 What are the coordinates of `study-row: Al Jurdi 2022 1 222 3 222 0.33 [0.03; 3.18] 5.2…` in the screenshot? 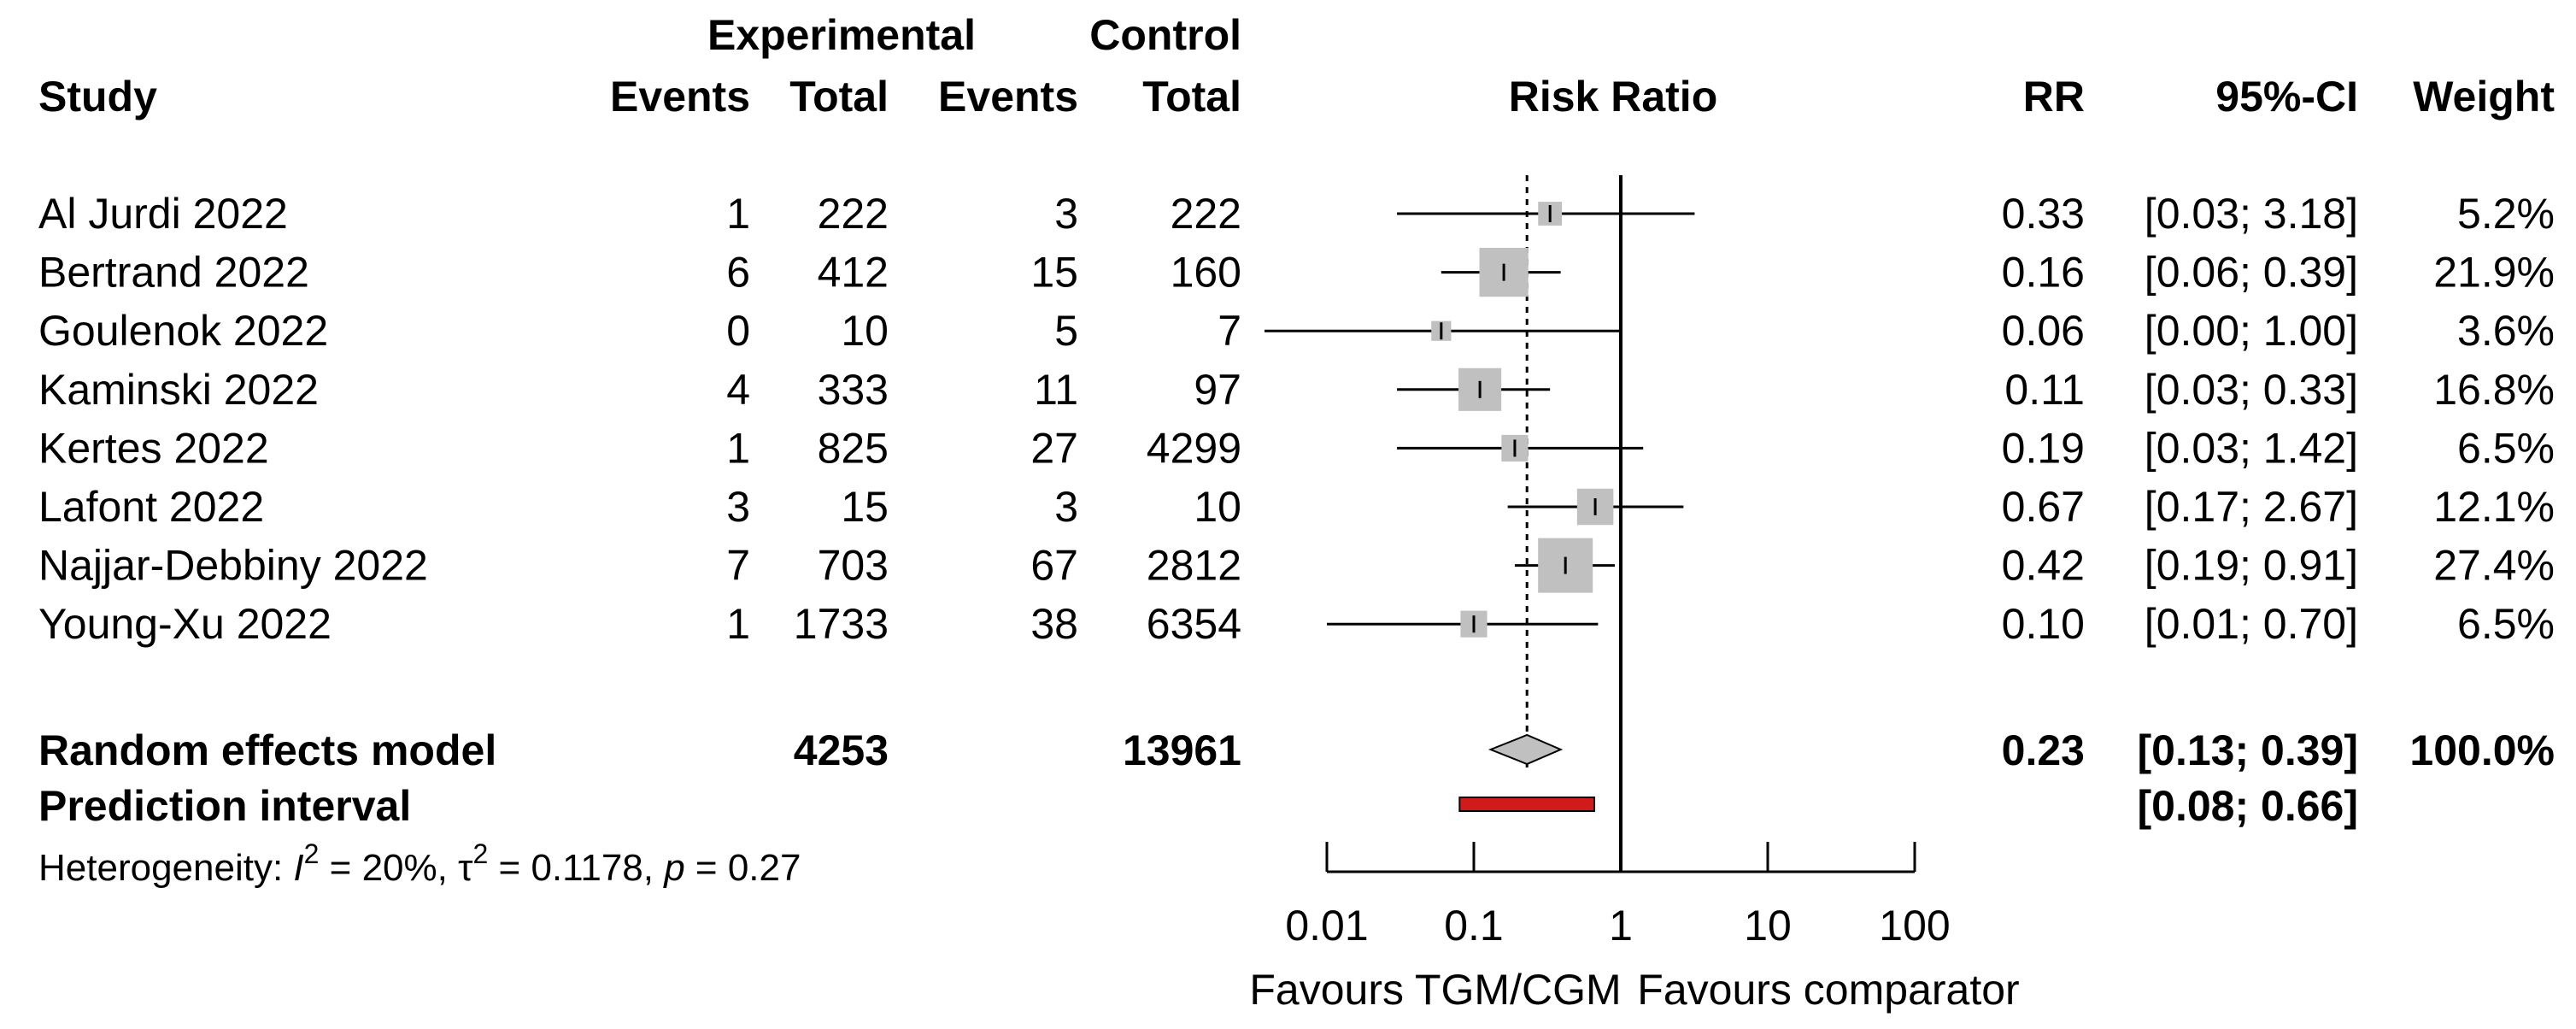 It's located at (1296, 214).